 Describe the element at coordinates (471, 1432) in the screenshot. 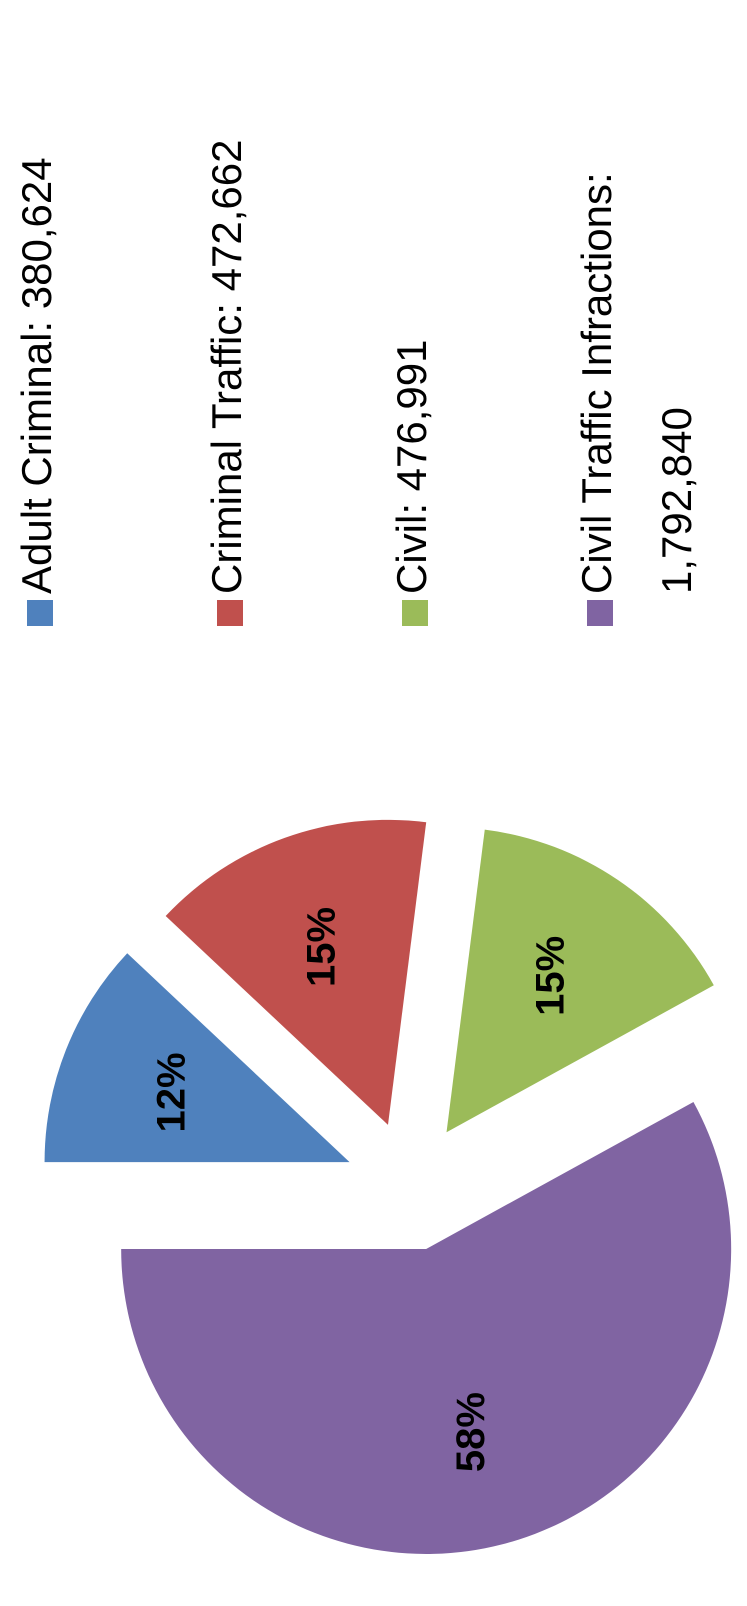

I see `data-label: 58%` at that location.